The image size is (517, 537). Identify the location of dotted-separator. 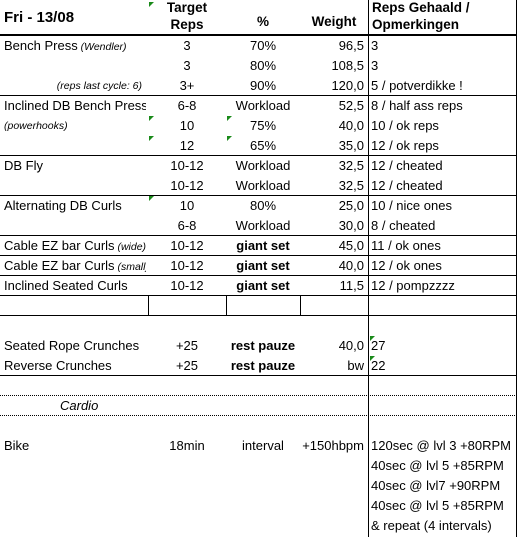
(258, 415).